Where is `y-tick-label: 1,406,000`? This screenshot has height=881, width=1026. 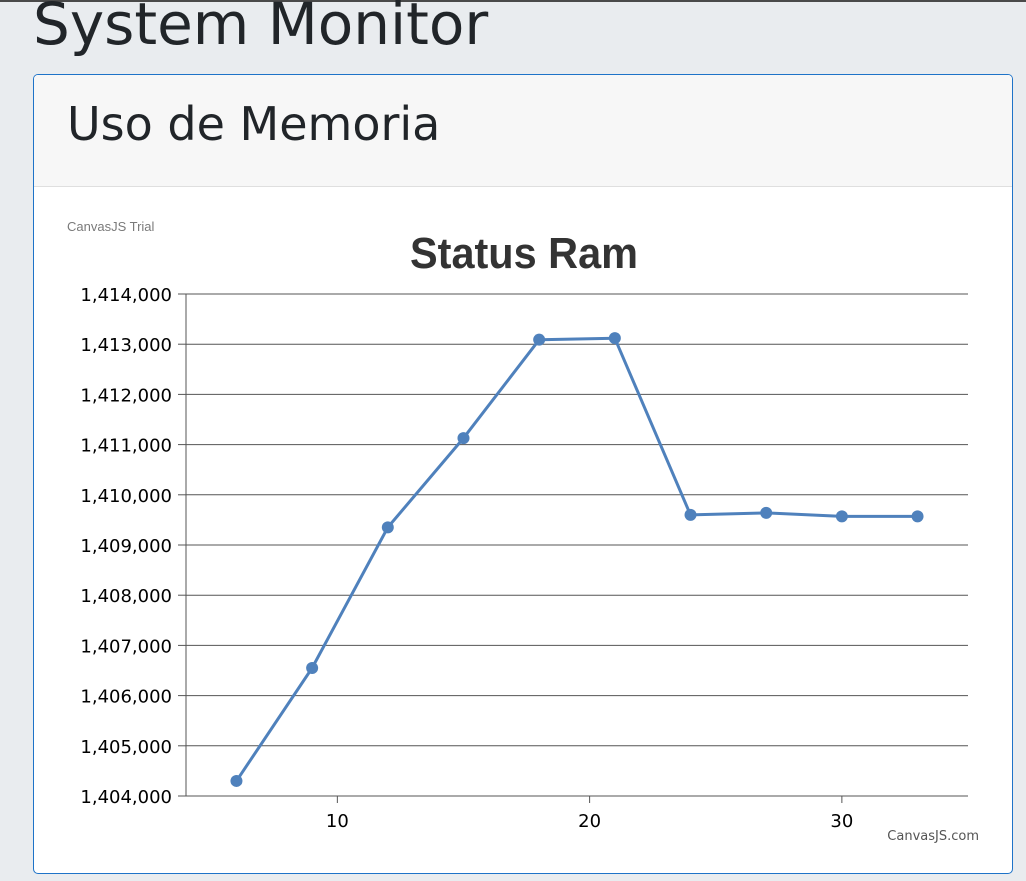 y-tick-label: 1,406,000 is located at coordinates (126, 697).